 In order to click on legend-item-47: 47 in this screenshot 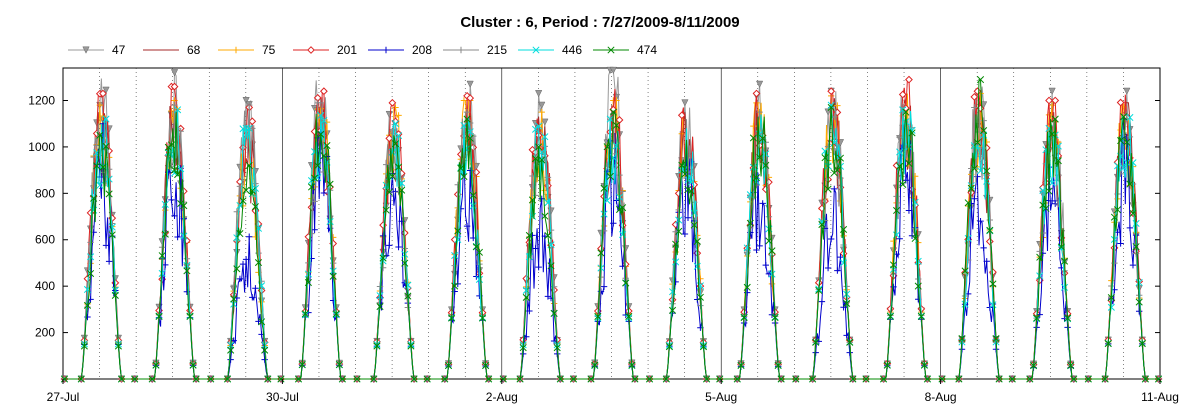, I will do `click(97, 50)`.